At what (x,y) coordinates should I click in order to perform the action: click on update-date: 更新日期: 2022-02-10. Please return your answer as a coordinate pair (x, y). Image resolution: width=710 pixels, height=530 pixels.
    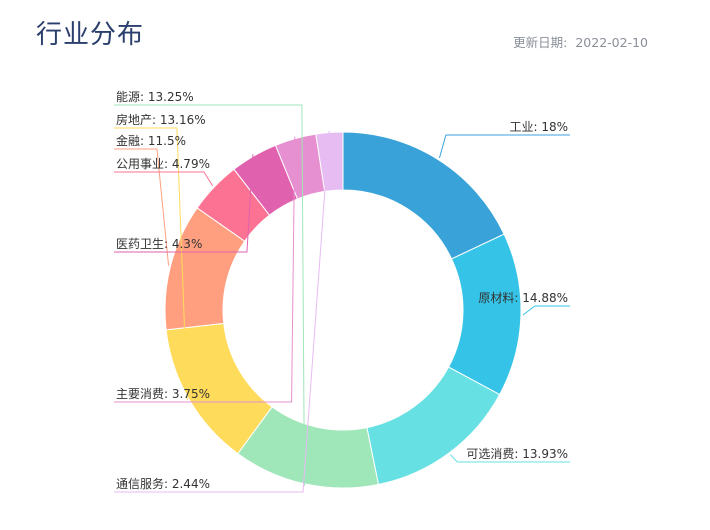
    Looking at the image, I should click on (580, 41).